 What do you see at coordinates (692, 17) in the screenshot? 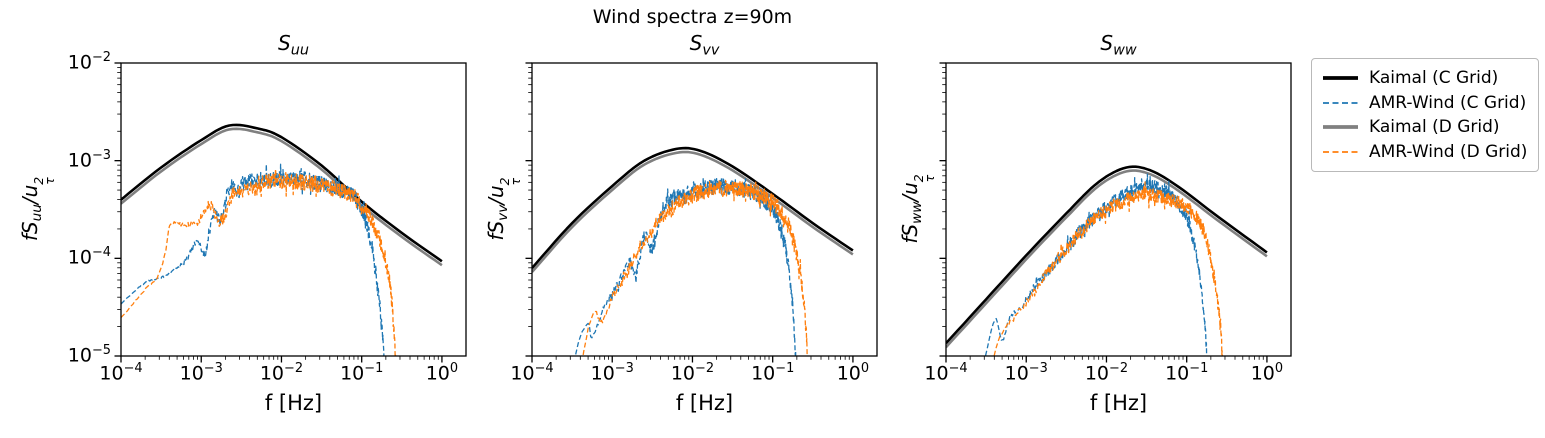
I see `figure-title: Wind spectra z=90m` at bounding box center [692, 17].